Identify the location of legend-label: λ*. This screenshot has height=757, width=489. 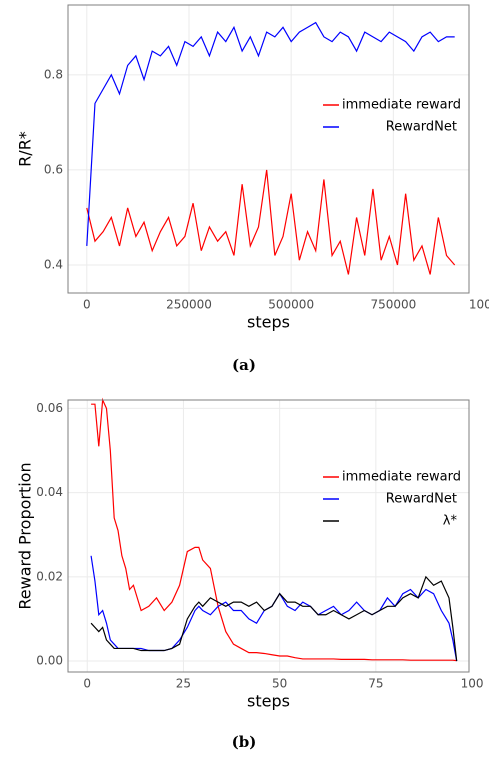
(450, 521).